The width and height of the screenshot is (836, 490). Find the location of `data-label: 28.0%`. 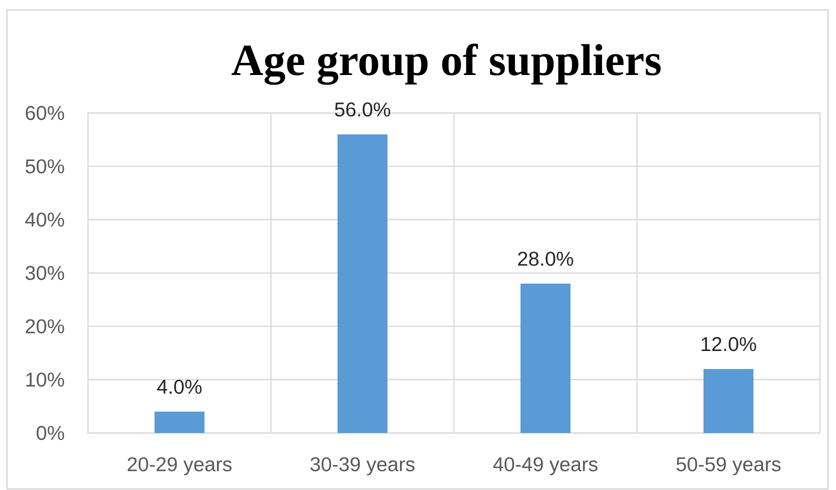

data-label: 28.0% is located at coordinates (546, 259).